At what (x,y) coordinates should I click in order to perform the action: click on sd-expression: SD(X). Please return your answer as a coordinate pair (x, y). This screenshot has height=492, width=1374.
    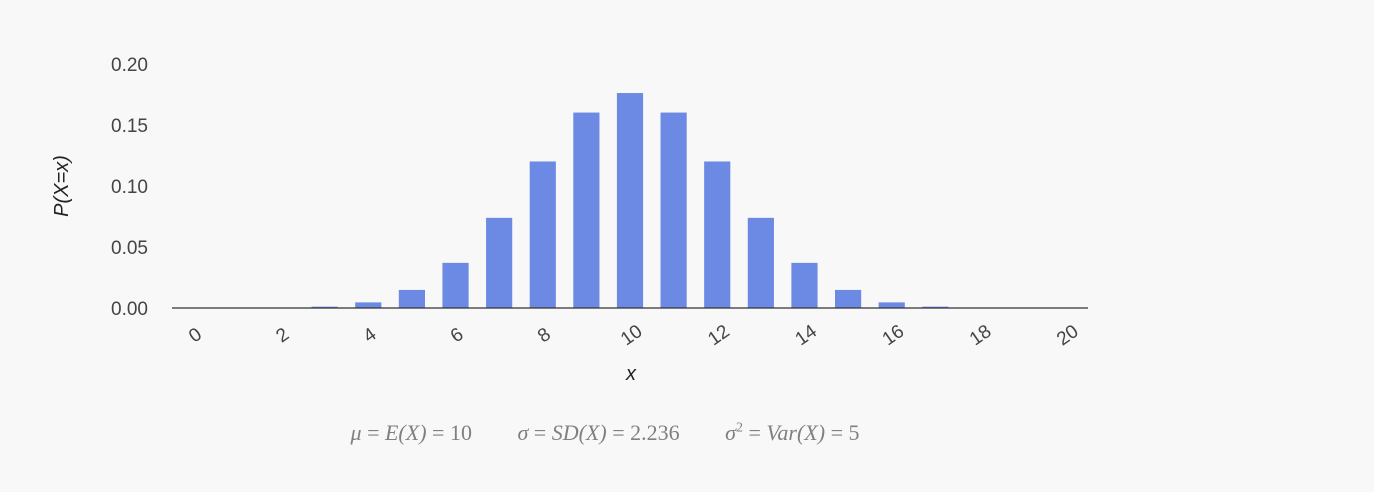
    Looking at the image, I should click on (579, 432).